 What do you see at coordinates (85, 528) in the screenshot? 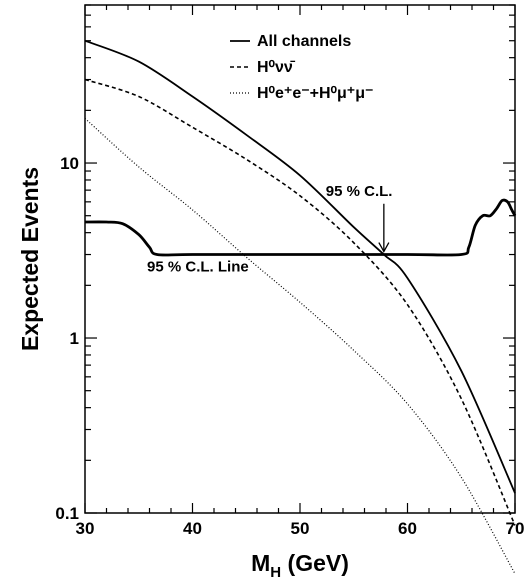
I see `x-tick-label: 30` at bounding box center [85, 528].